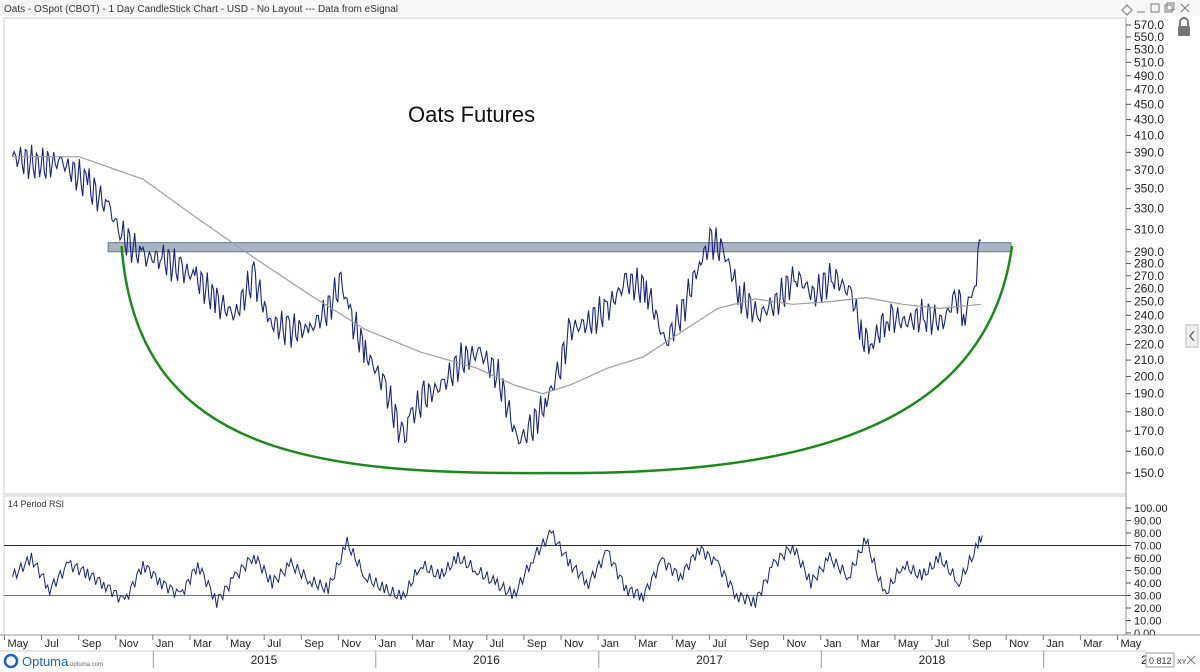  Describe the element at coordinates (1144, 597) in the screenshot. I see `rsi-tick: 30.00` at that location.